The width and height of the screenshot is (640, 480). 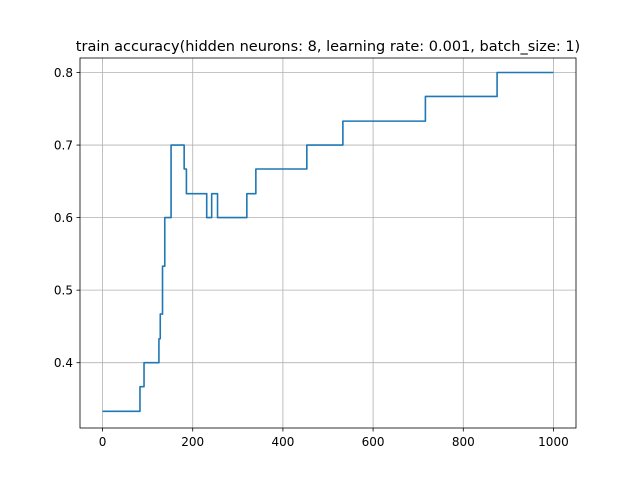 What do you see at coordinates (63, 146) in the screenshot?
I see `y-tick-label: 0.7` at bounding box center [63, 146].